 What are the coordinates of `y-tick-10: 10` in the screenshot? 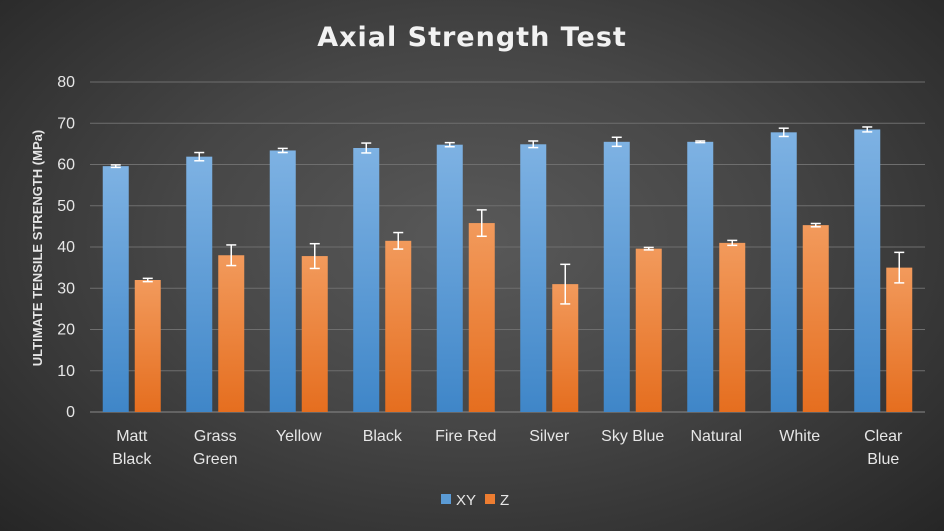 It's located at (66, 371).